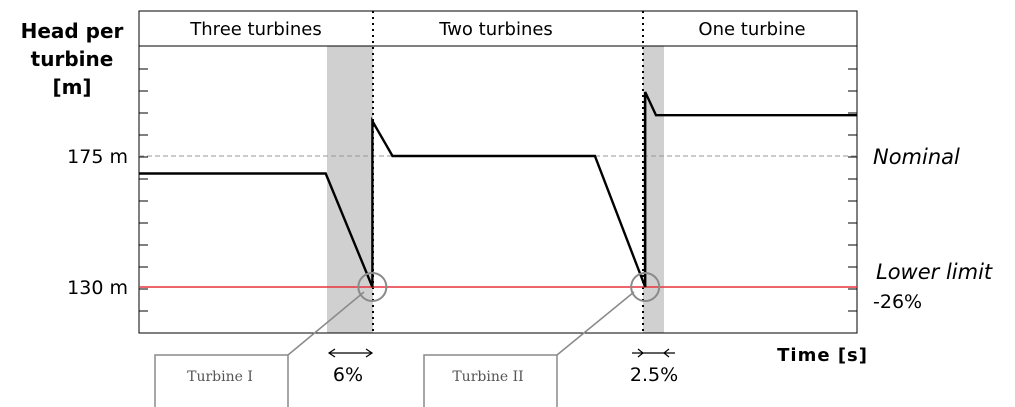  I want to click on turbine-2-marker-circle, so click(645, 287).